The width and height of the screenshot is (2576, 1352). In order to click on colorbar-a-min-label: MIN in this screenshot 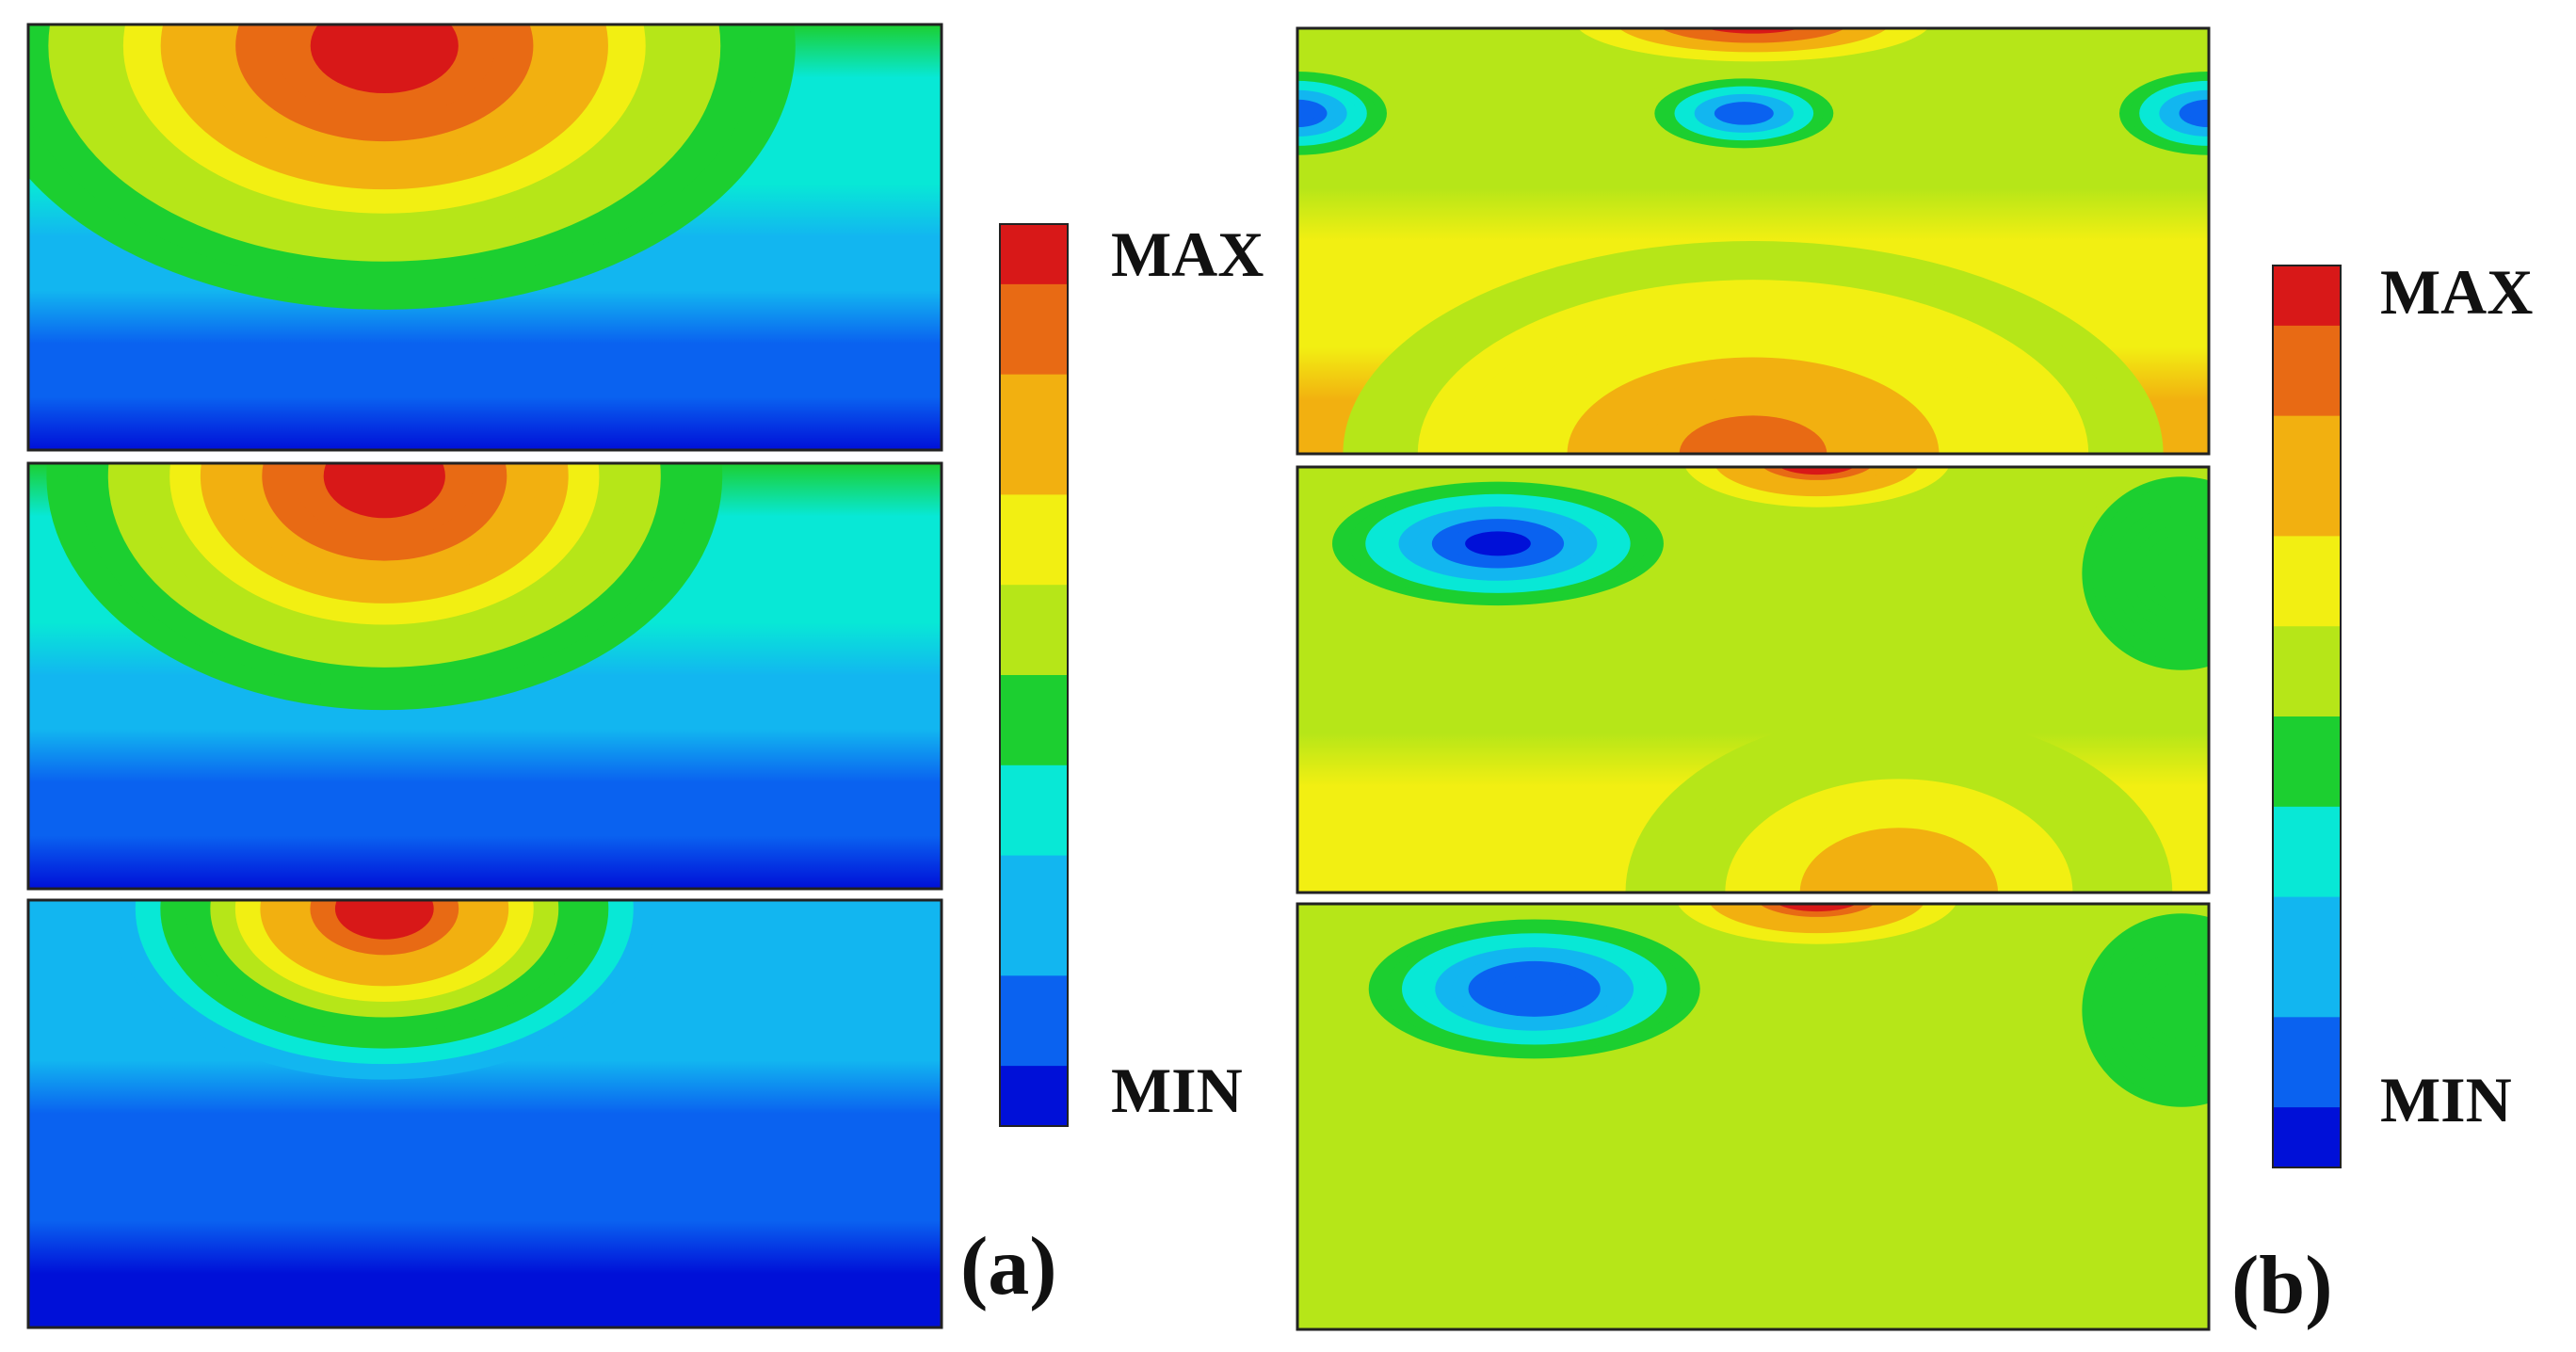, I will do `click(1177, 1090)`.